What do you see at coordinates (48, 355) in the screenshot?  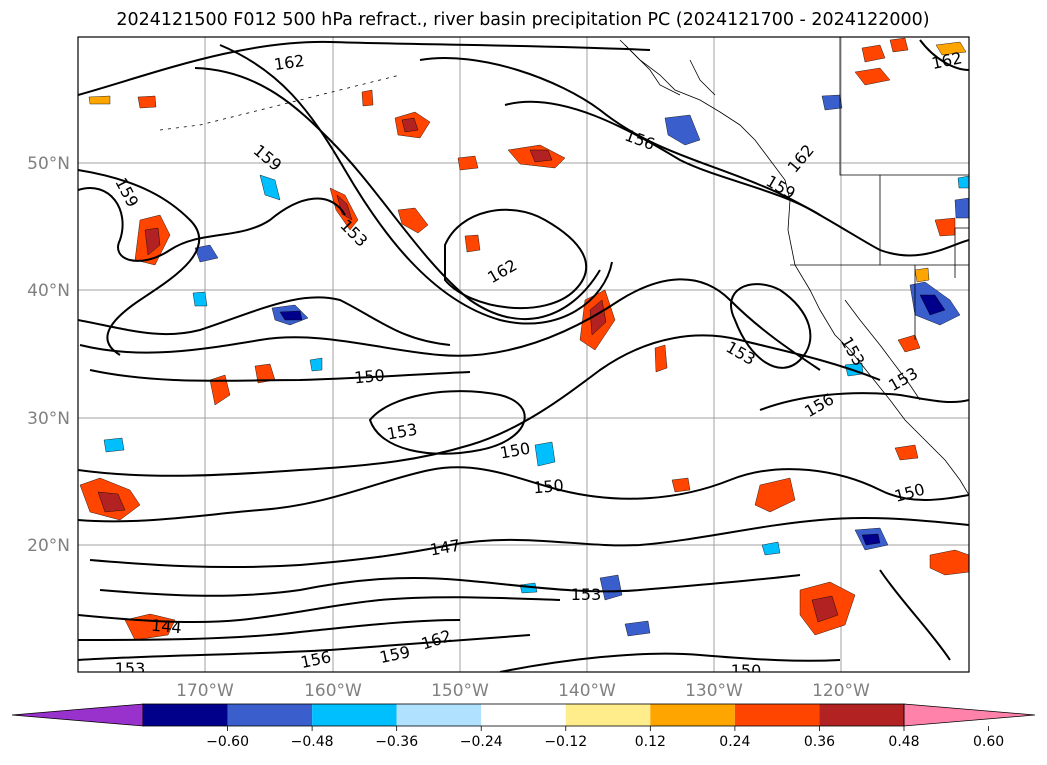 I see `latitude-labels: 50°N 40°N 30°N 20°N` at bounding box center [48, 355].